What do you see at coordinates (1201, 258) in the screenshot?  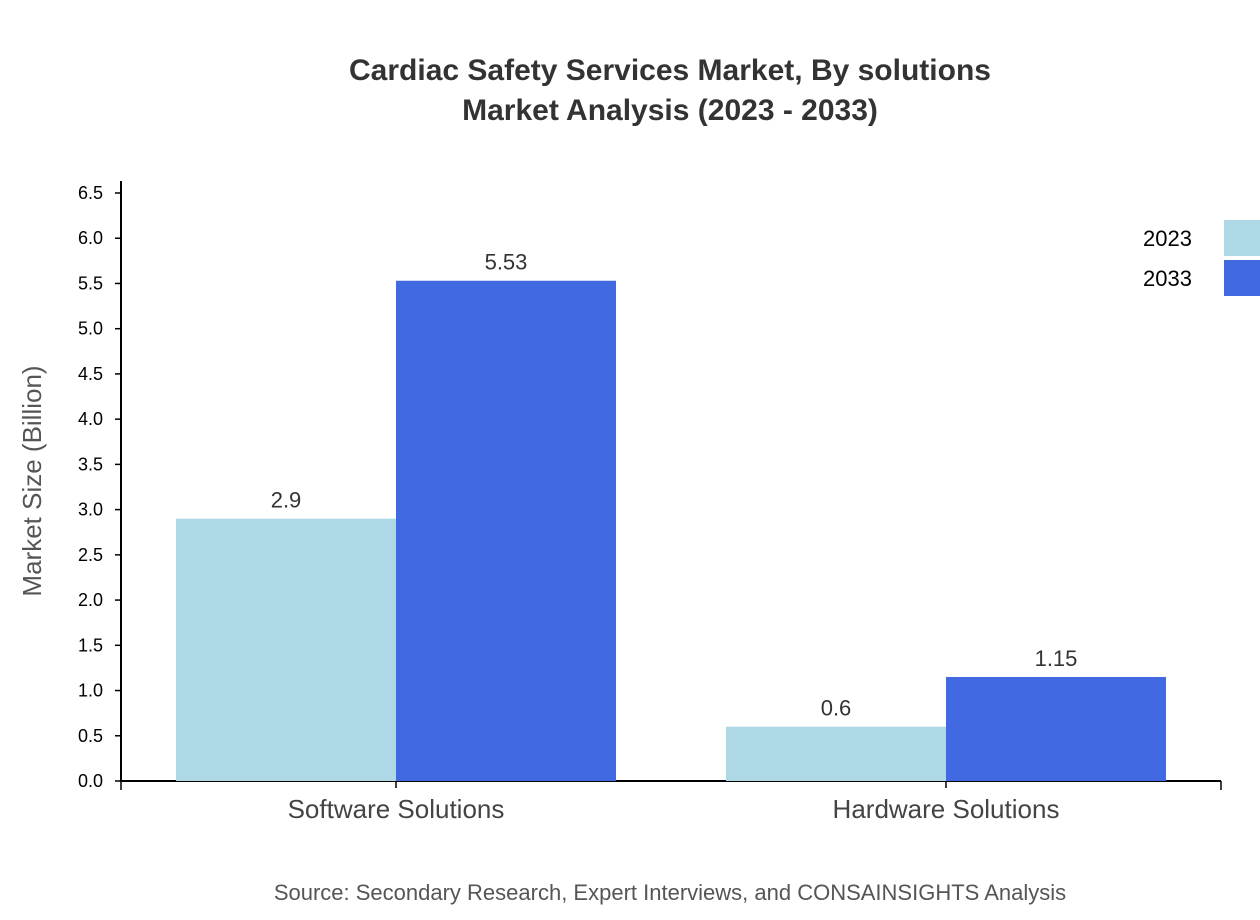 I see `legend: 2023 2033` at bounding box center [1201, 258].